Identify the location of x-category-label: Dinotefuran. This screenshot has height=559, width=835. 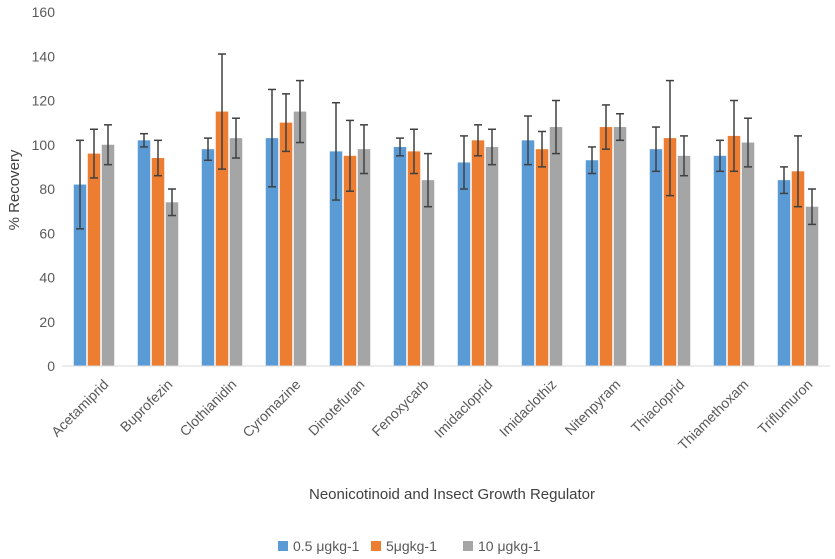
(336, 407).